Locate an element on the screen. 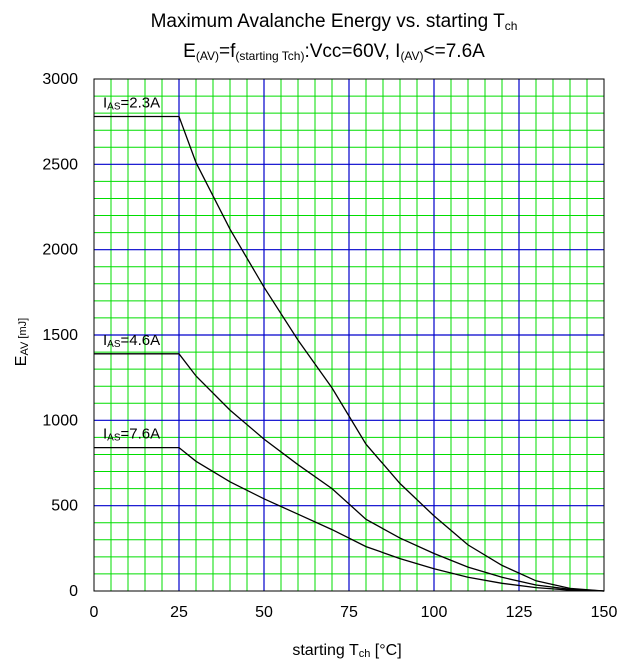  y-axis-label: EAV [mJ] is located at coordinates (22, 342).